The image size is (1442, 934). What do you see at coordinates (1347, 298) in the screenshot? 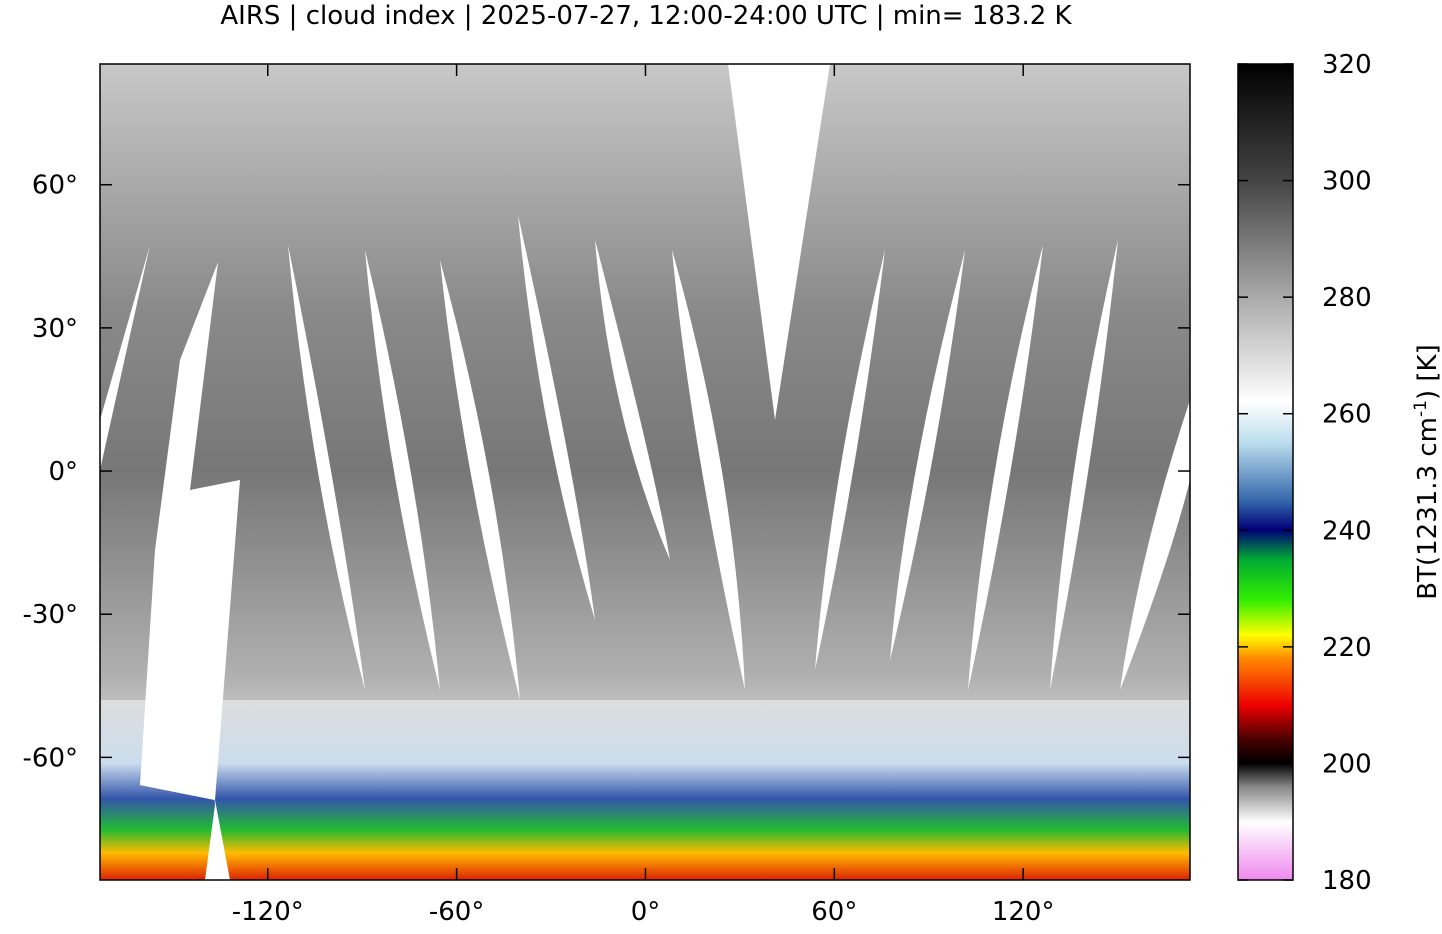
I see `colorbar-tick-label: 280` at bounding box center [1347, 298].